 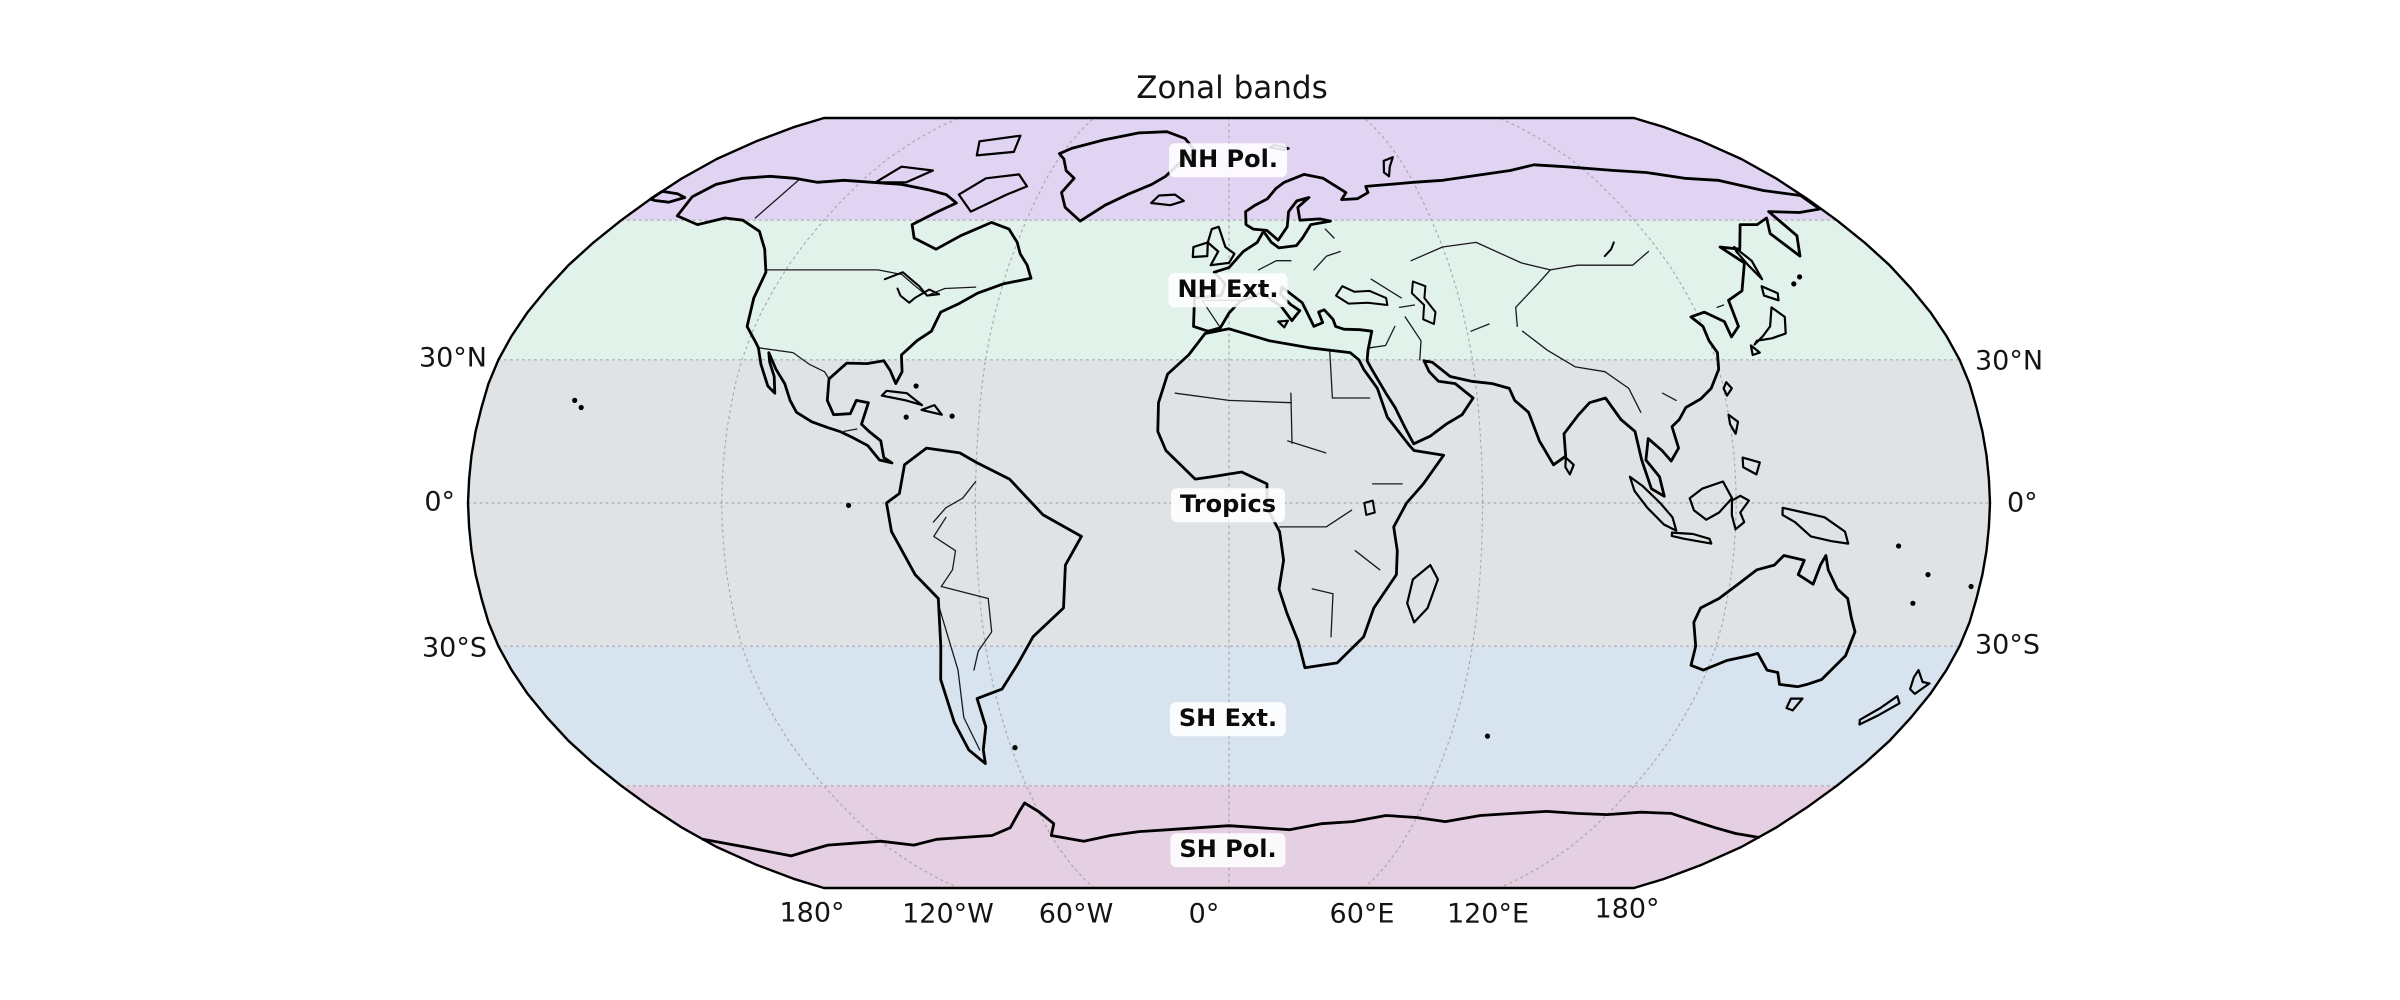 I want to click on lat-tick-left-30n: 30°N, so click(x=452, y=358).